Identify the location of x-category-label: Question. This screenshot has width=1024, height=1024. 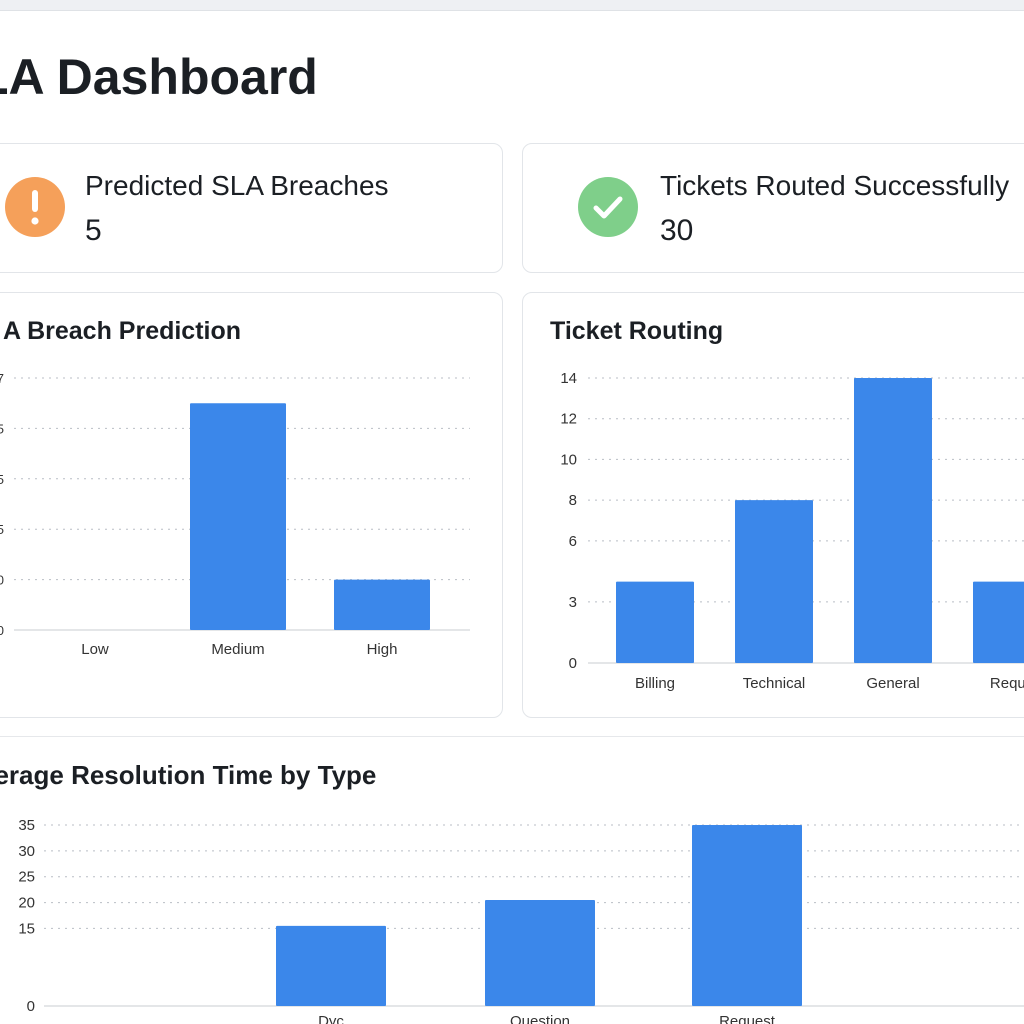
(540, 1018).